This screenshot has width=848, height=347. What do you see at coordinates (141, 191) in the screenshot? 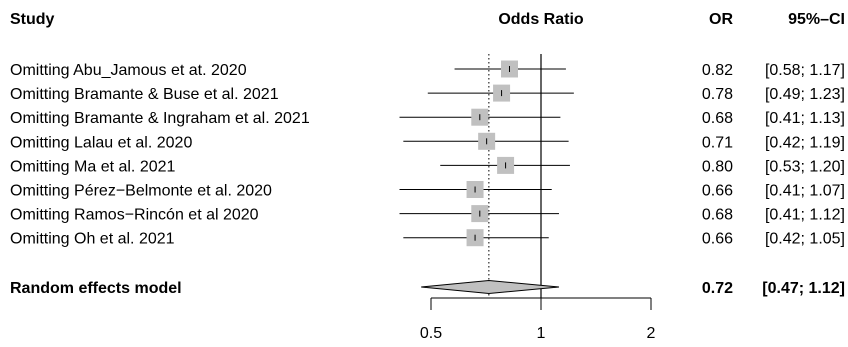
I see `study-label: Omitting Pérez−Belmonte et al. 2020` at bounding box center [141, 191].